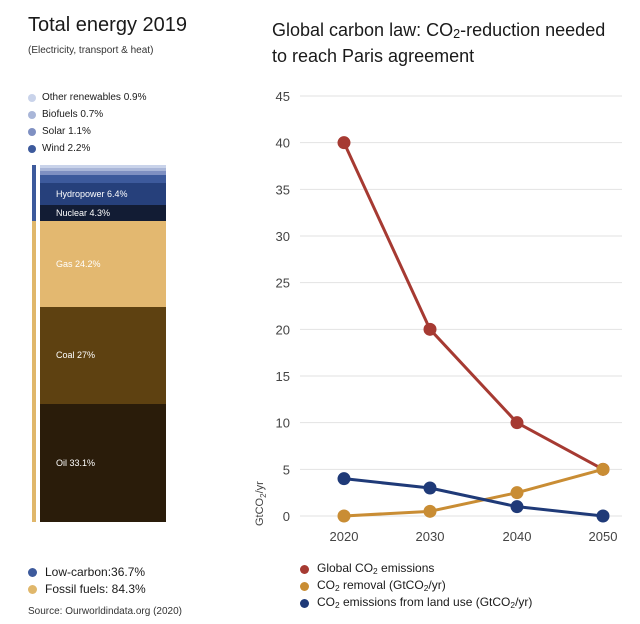 This screenshot has width=640, height=624. What do you see at coordinates (108, 25) in the screenshot?
I see `left-chart-title: Total energy 2019` at bounding box center [108, 25].